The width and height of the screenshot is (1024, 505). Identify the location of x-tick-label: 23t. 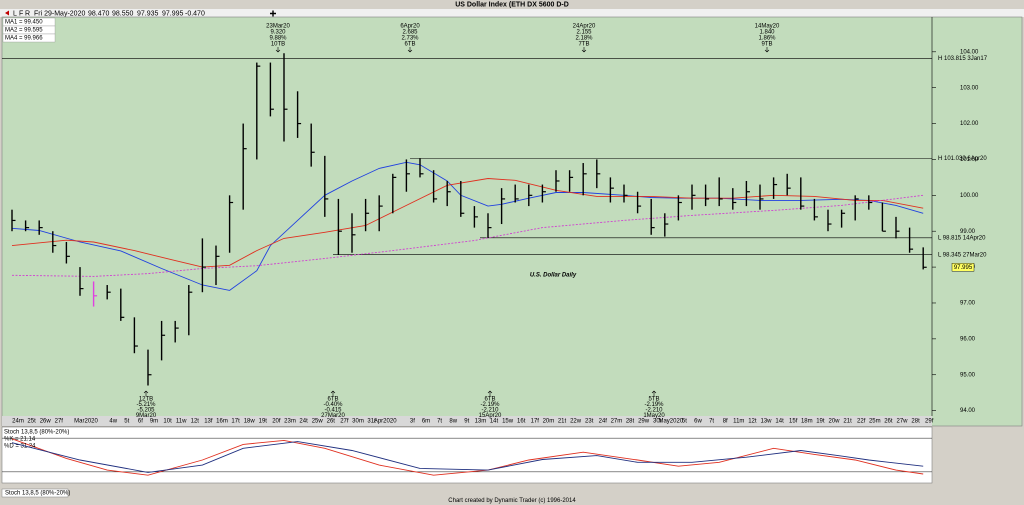
(589, 422).